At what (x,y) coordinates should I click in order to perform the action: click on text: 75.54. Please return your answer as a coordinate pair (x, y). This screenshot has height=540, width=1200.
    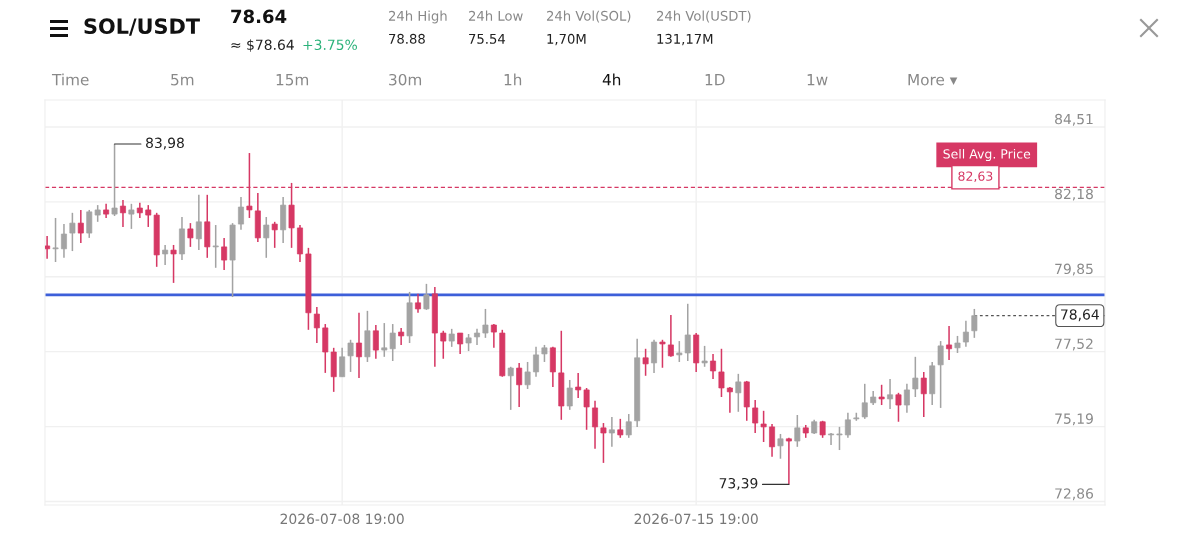
    Looking at the image, I should click on (487, 39).